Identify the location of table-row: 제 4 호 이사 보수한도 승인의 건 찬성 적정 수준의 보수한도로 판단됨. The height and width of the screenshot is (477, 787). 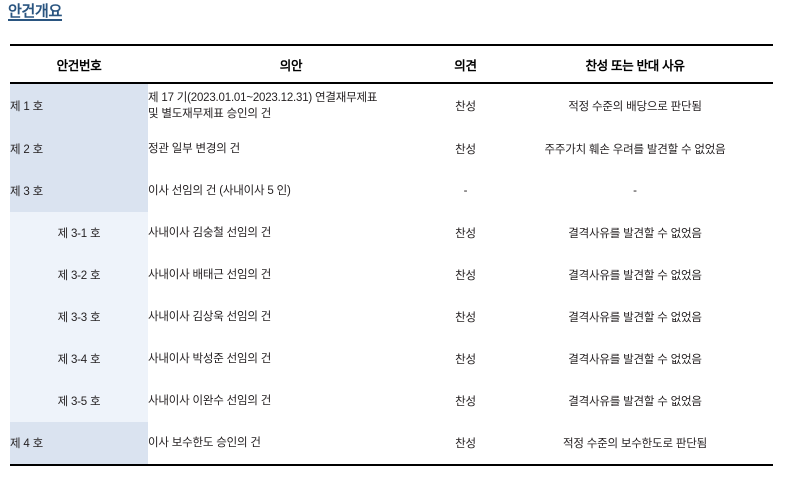
(391, 444).